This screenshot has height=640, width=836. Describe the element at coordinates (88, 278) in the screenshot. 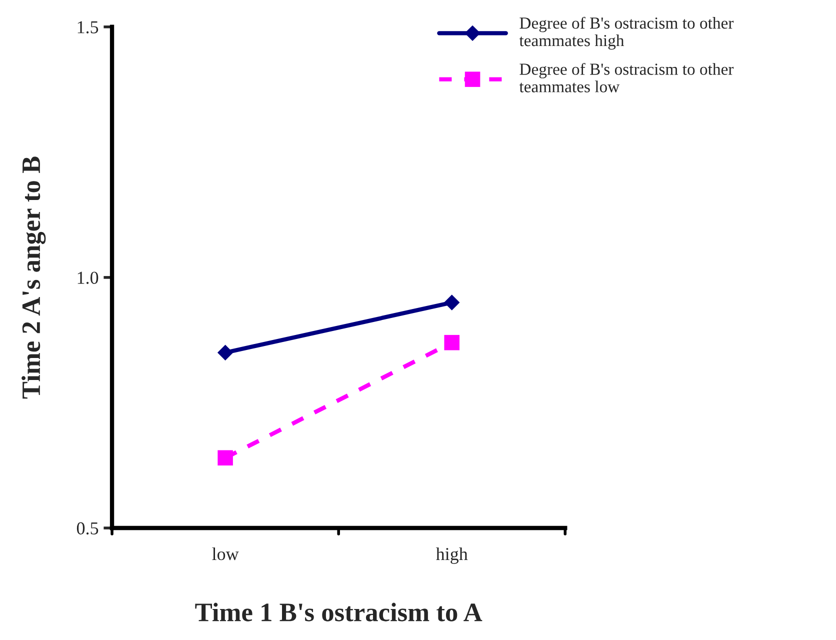

I see `y-tick-label: 1.0` at that location.